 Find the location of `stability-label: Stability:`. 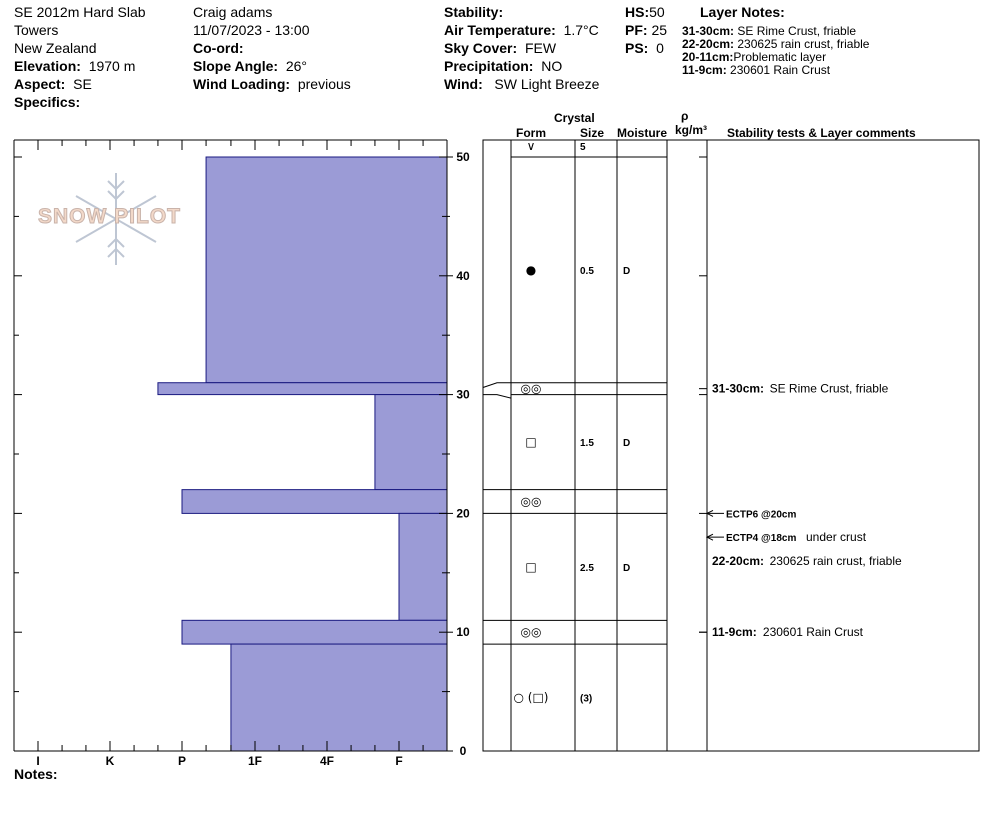

stability-label: Stability: is located at coordinates (474, 12).